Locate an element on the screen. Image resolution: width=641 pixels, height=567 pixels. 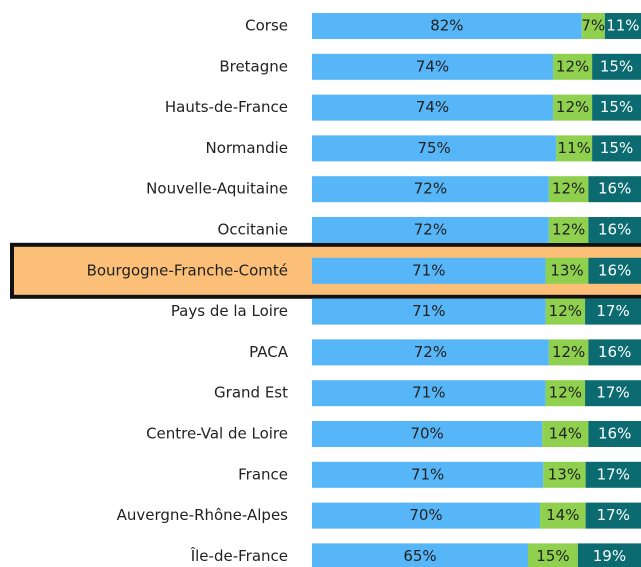
category-label: PACA is located at coordinates (269, 352).